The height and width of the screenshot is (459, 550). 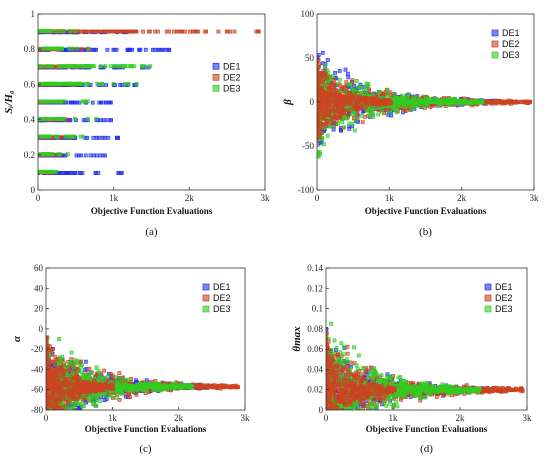 What do you see at coordinates (495, 44) in the screenshot?
I see `legend-swatch-de2` at bounding box center [495, 44].